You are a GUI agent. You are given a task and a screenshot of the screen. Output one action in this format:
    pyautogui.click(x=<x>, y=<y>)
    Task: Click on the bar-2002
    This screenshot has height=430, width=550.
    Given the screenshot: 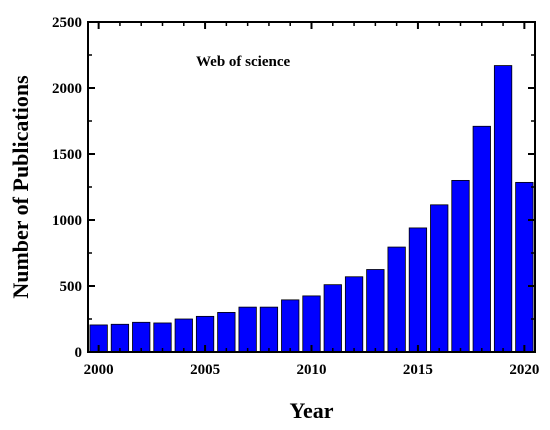 What is the action you would take?
    pyautogui.click(x=141, y=337)
    